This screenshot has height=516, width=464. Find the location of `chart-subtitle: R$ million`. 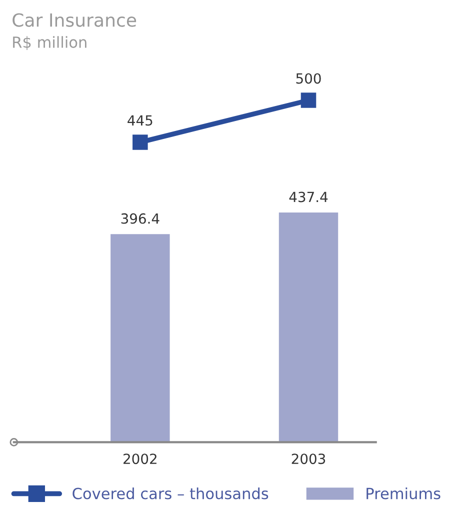

chart-subtitle: R$ million is located at coordinates (49, 43).